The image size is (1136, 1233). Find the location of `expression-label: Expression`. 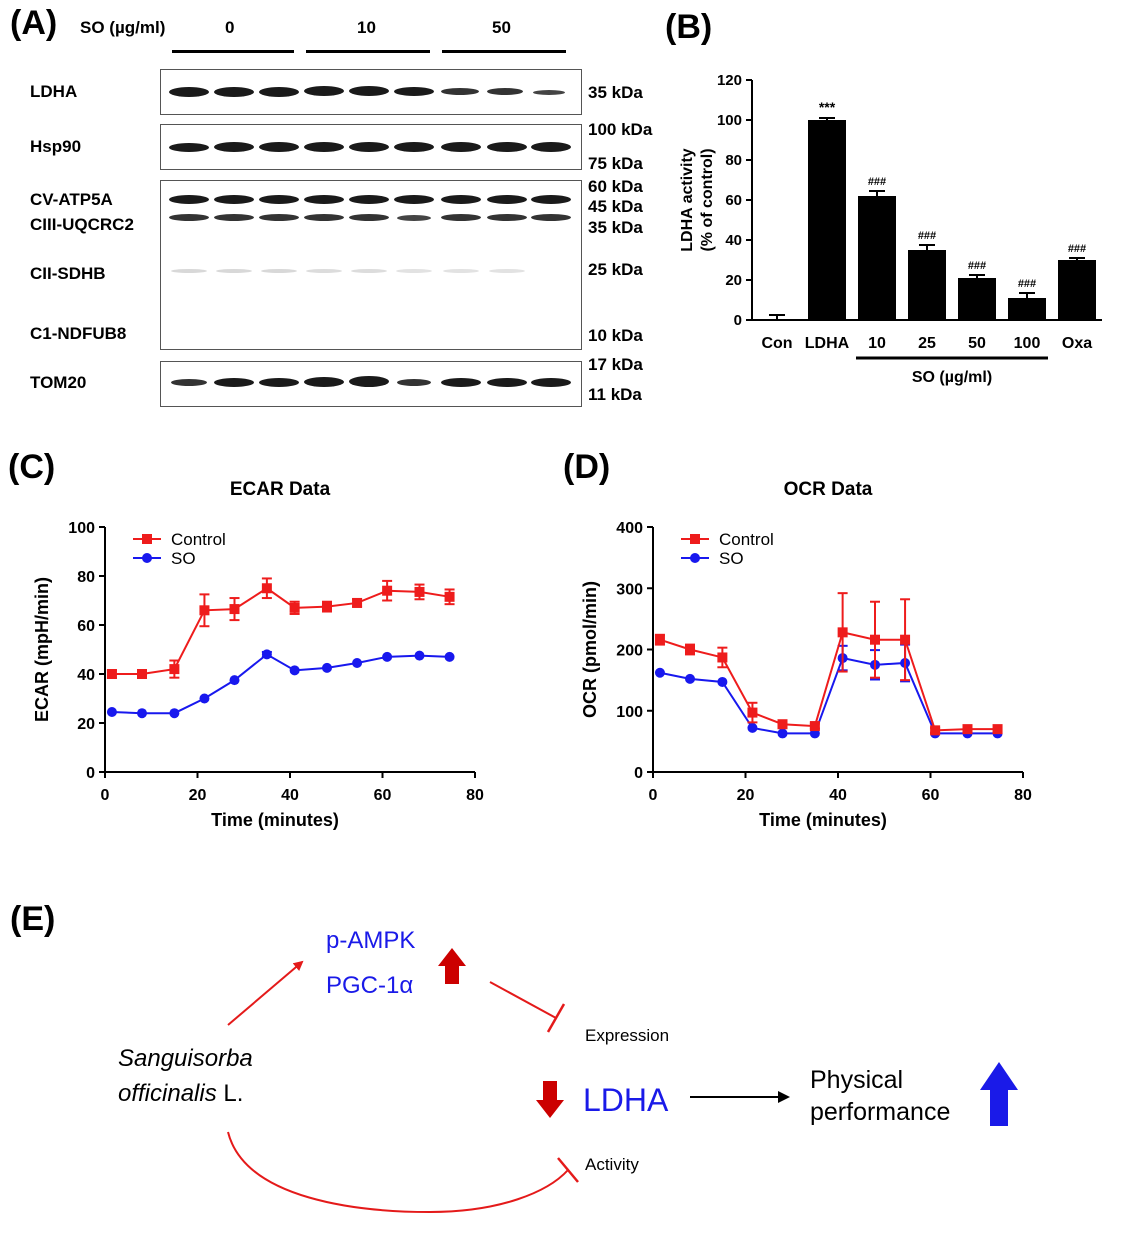

expression-label: Expression is located at coordinates (627, 1035).